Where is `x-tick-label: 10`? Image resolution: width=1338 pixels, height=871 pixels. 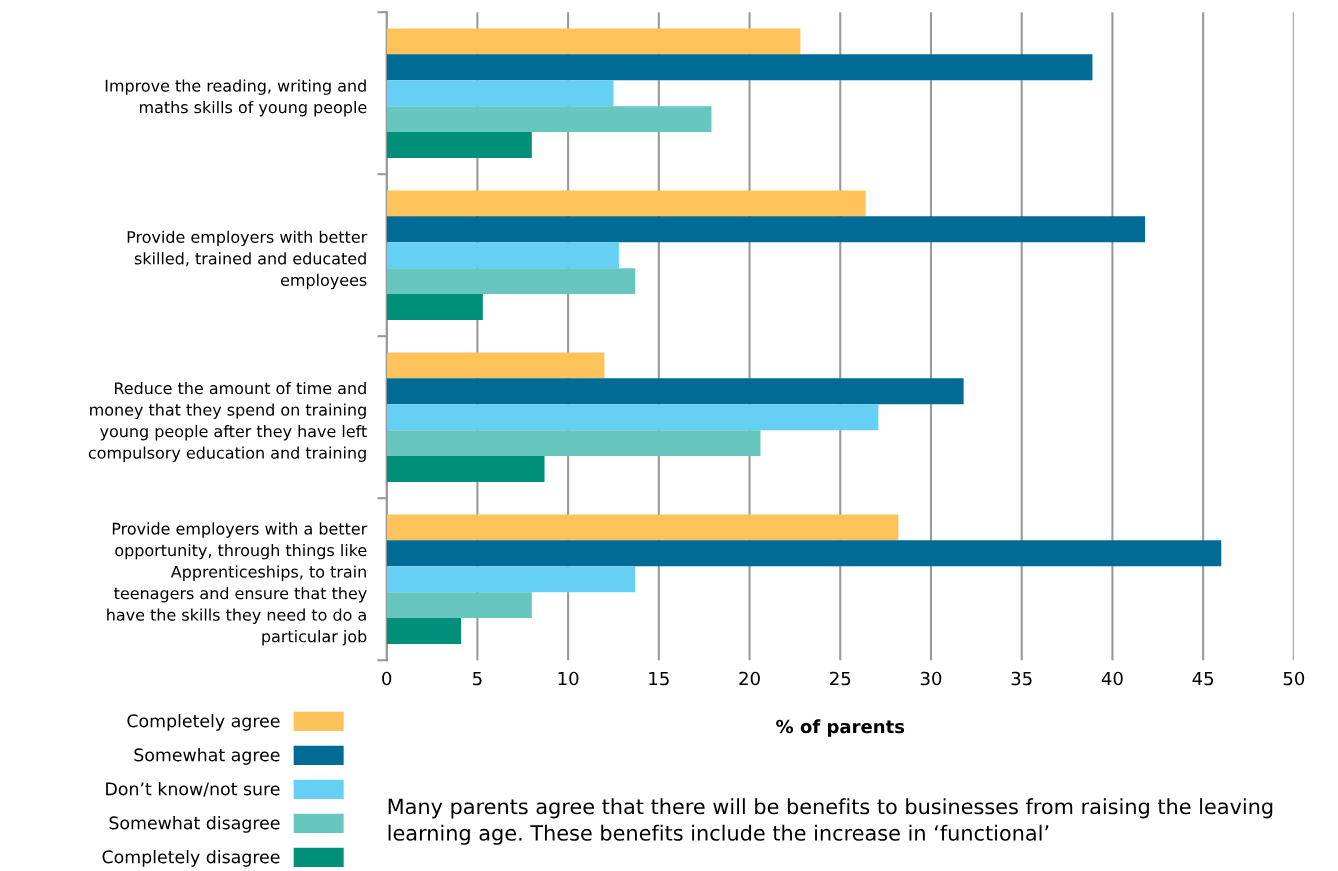
x-tick-label: 10 is located at coordinates (568, 678).